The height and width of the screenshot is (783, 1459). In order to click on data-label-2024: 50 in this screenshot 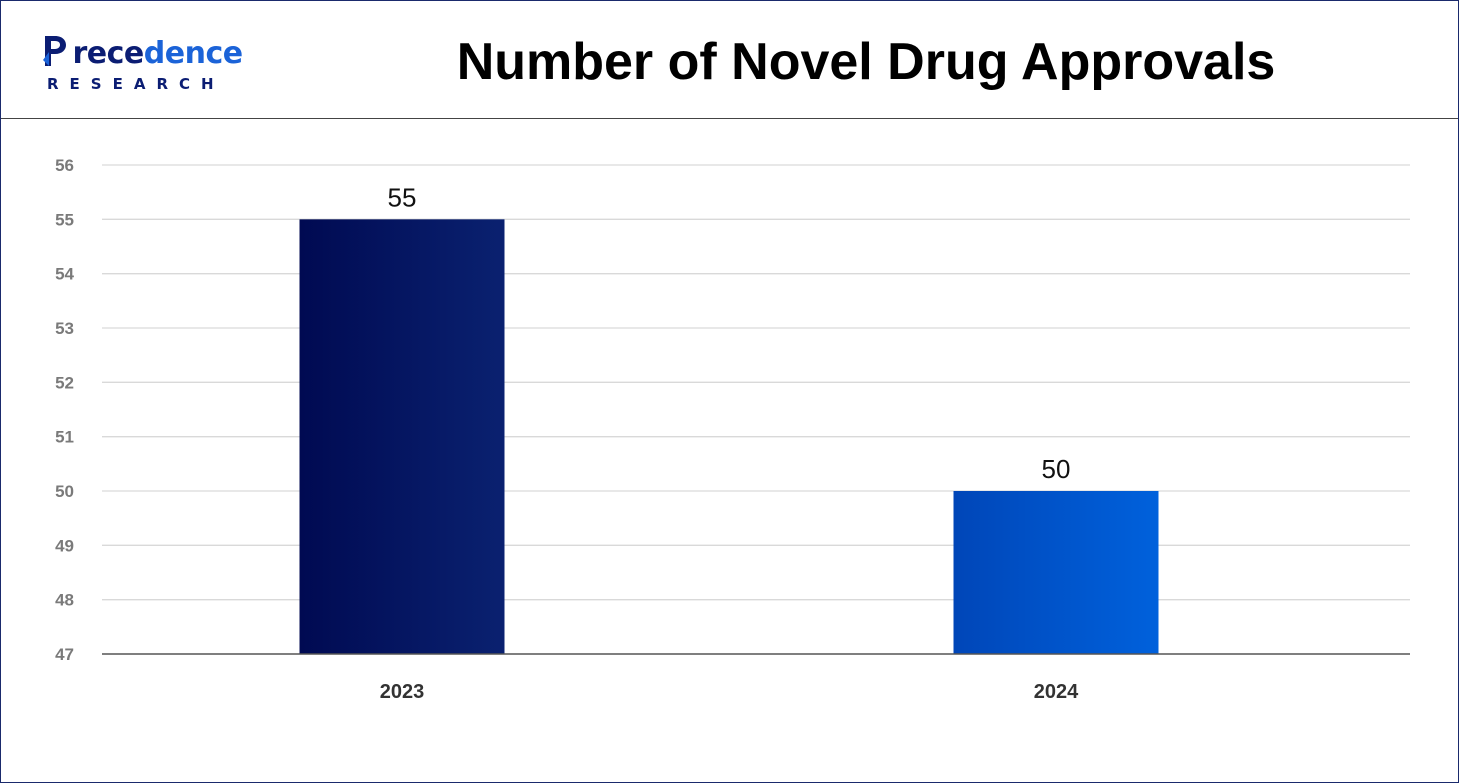, I will do `click(1056, 469)`.